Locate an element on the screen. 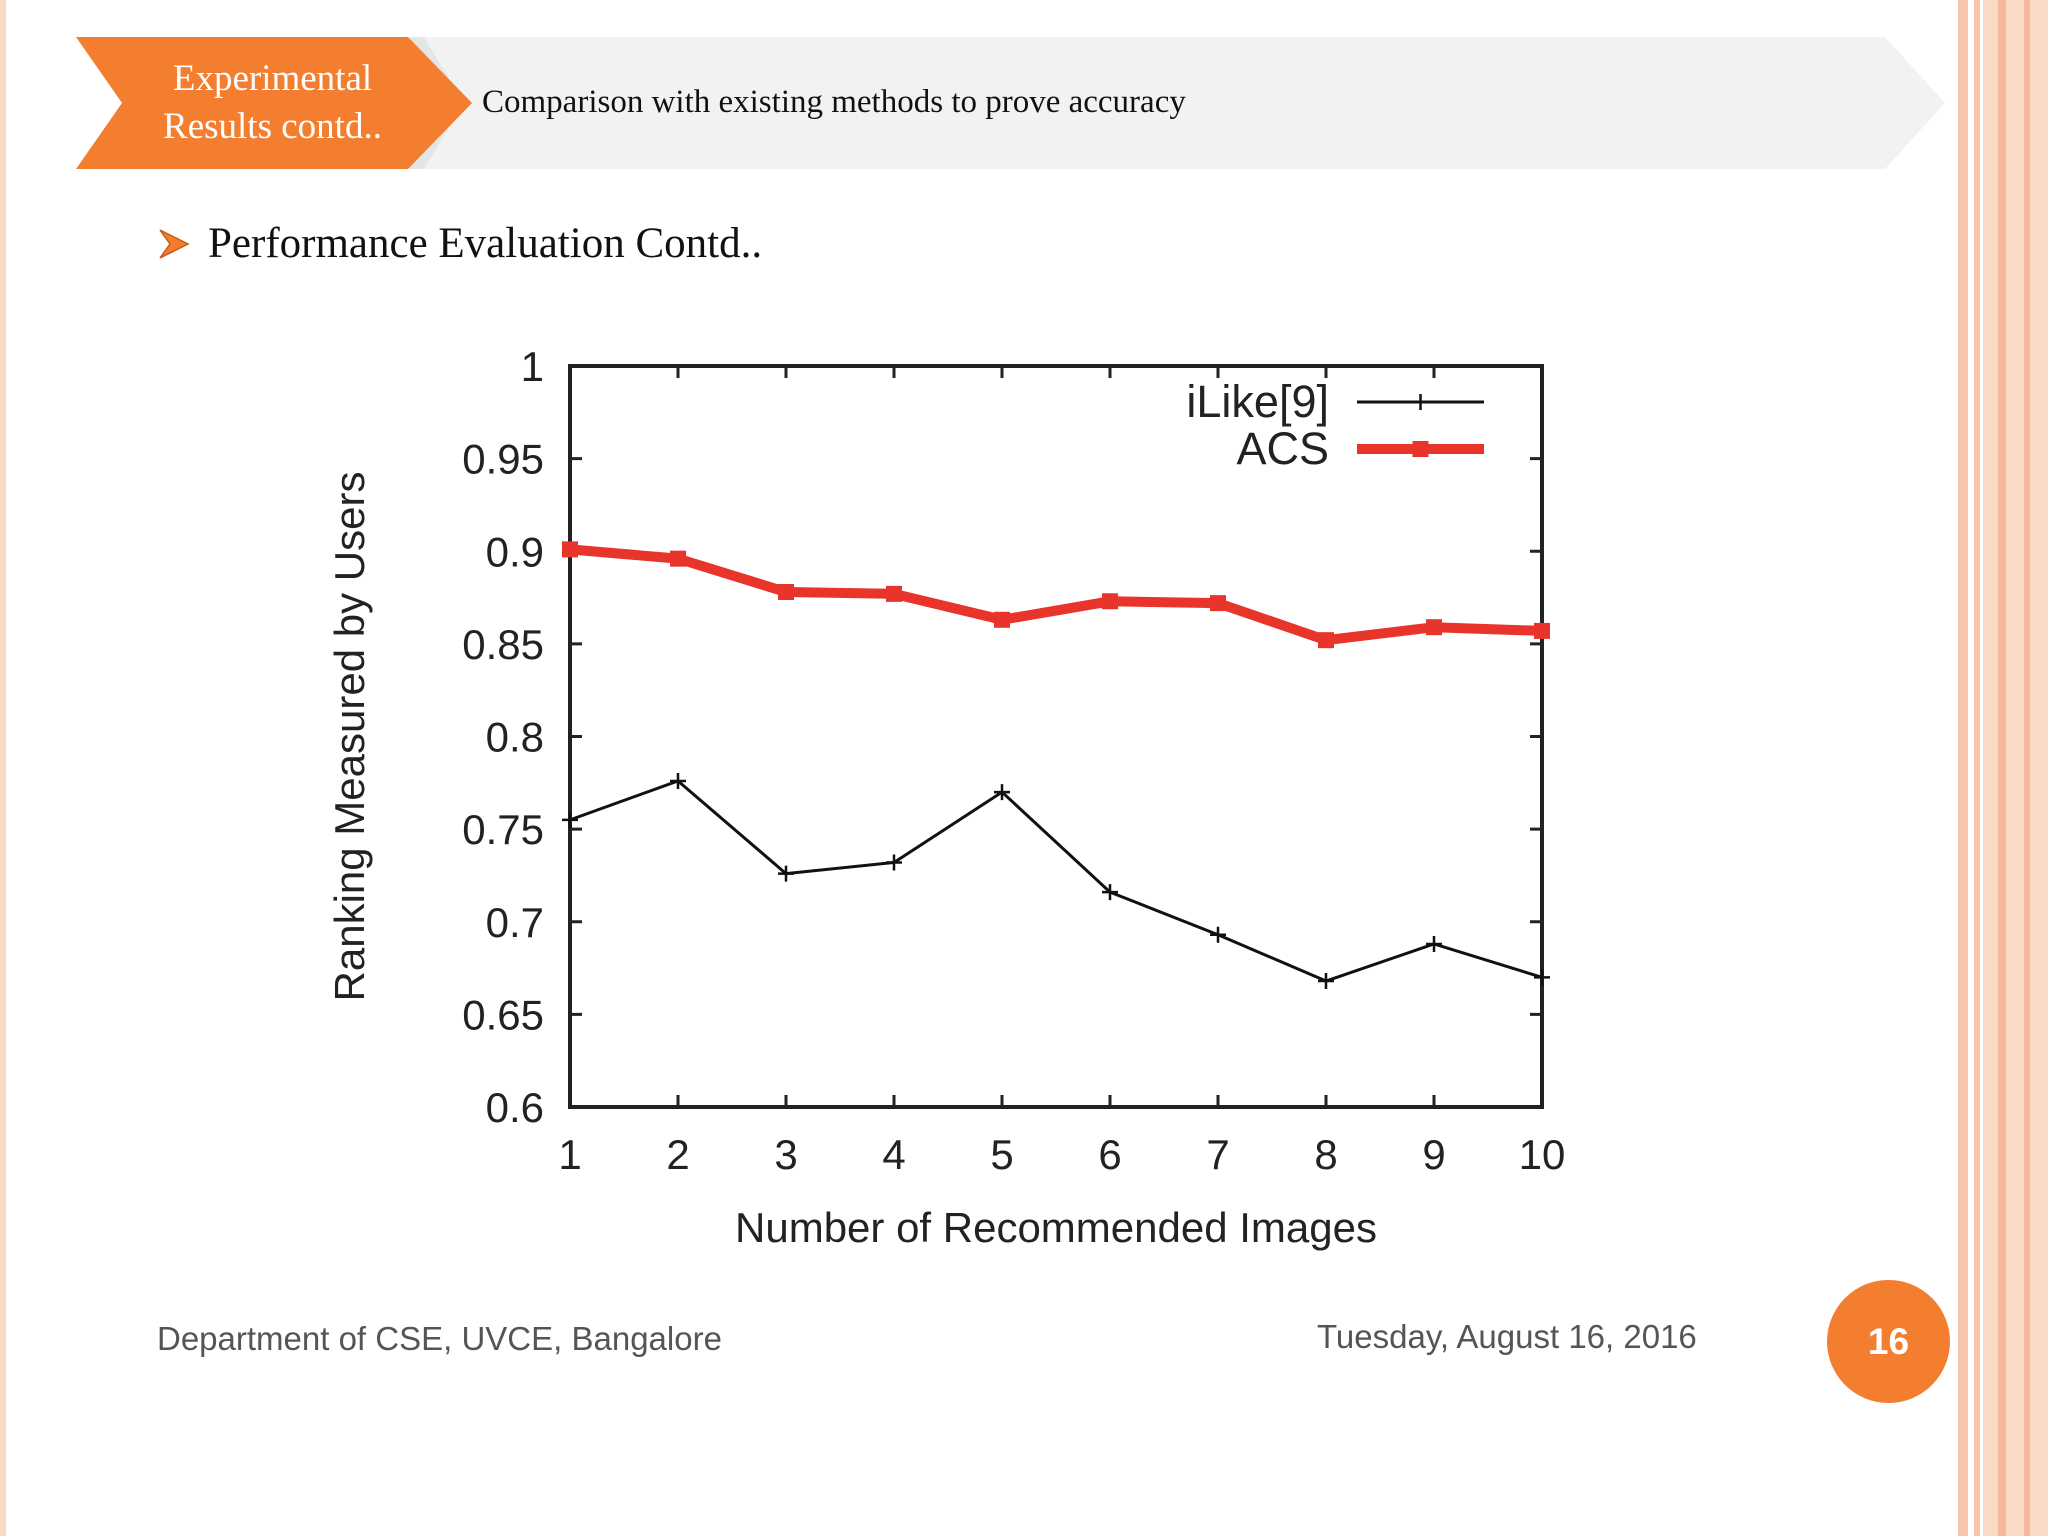 The width and height of the screenshot is (2048, 1536). page-number-badge: 16 is located at coordinates (1888, 1341).